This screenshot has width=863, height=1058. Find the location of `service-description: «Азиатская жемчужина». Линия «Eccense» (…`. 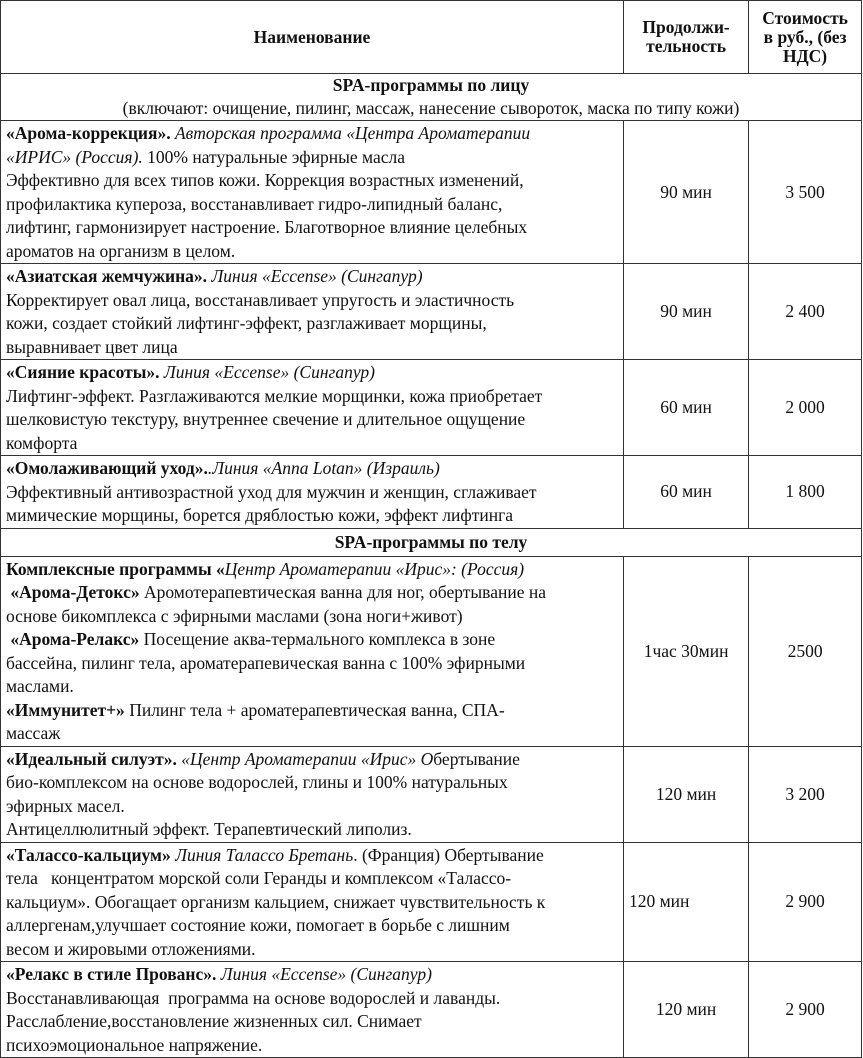

service-description: «Азиатская жемчужина». Линия «Eccense» (… is located at coordinates (312, 311).